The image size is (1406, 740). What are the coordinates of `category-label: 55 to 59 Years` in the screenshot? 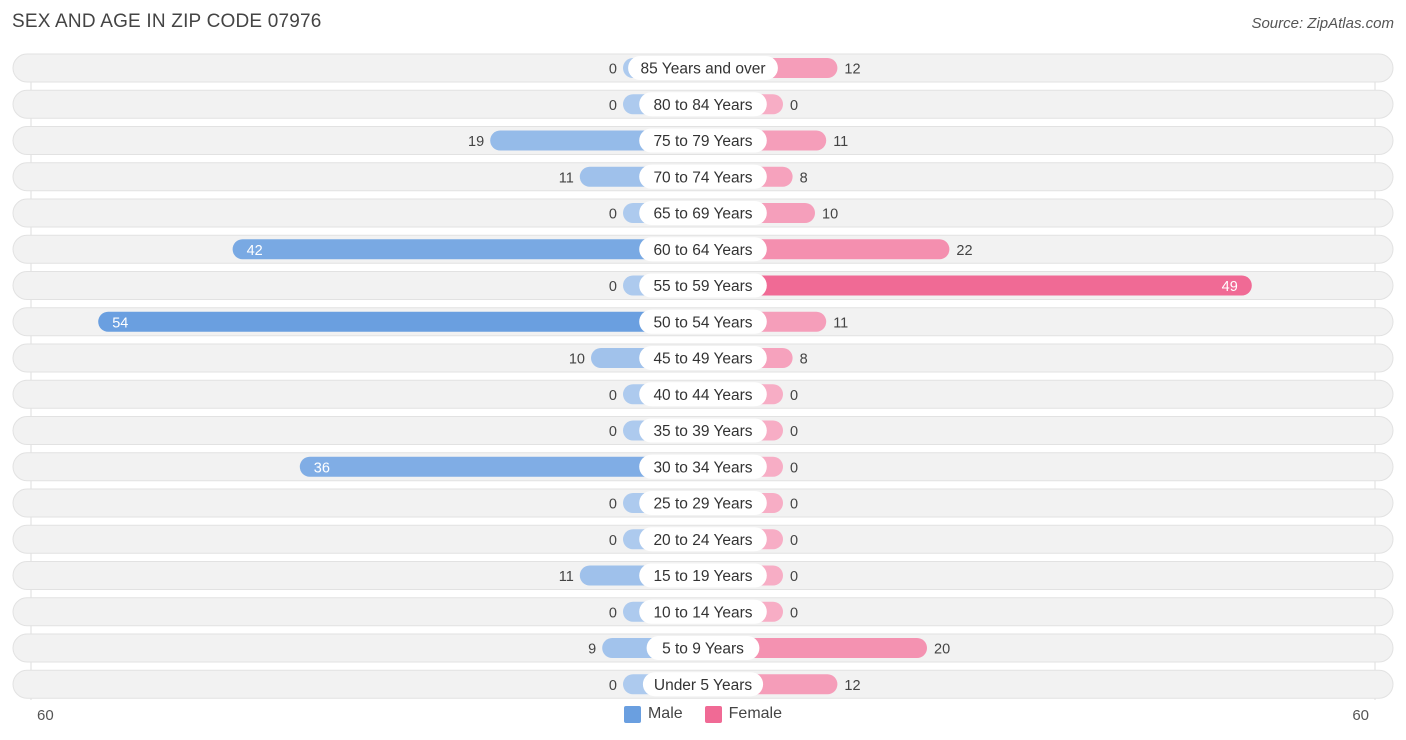 It's located at (702, 286).